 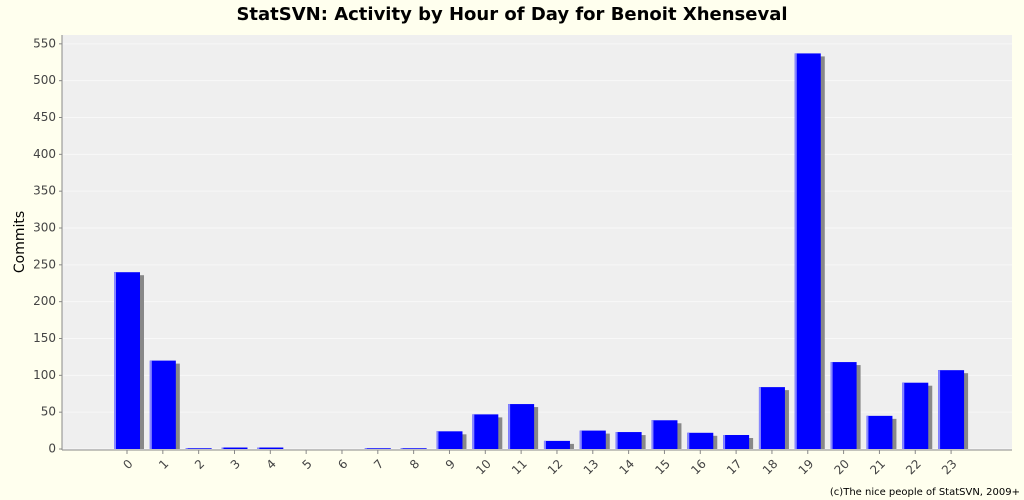 I want to click on y-axis-label: Commits, so click(x=20, y=242).